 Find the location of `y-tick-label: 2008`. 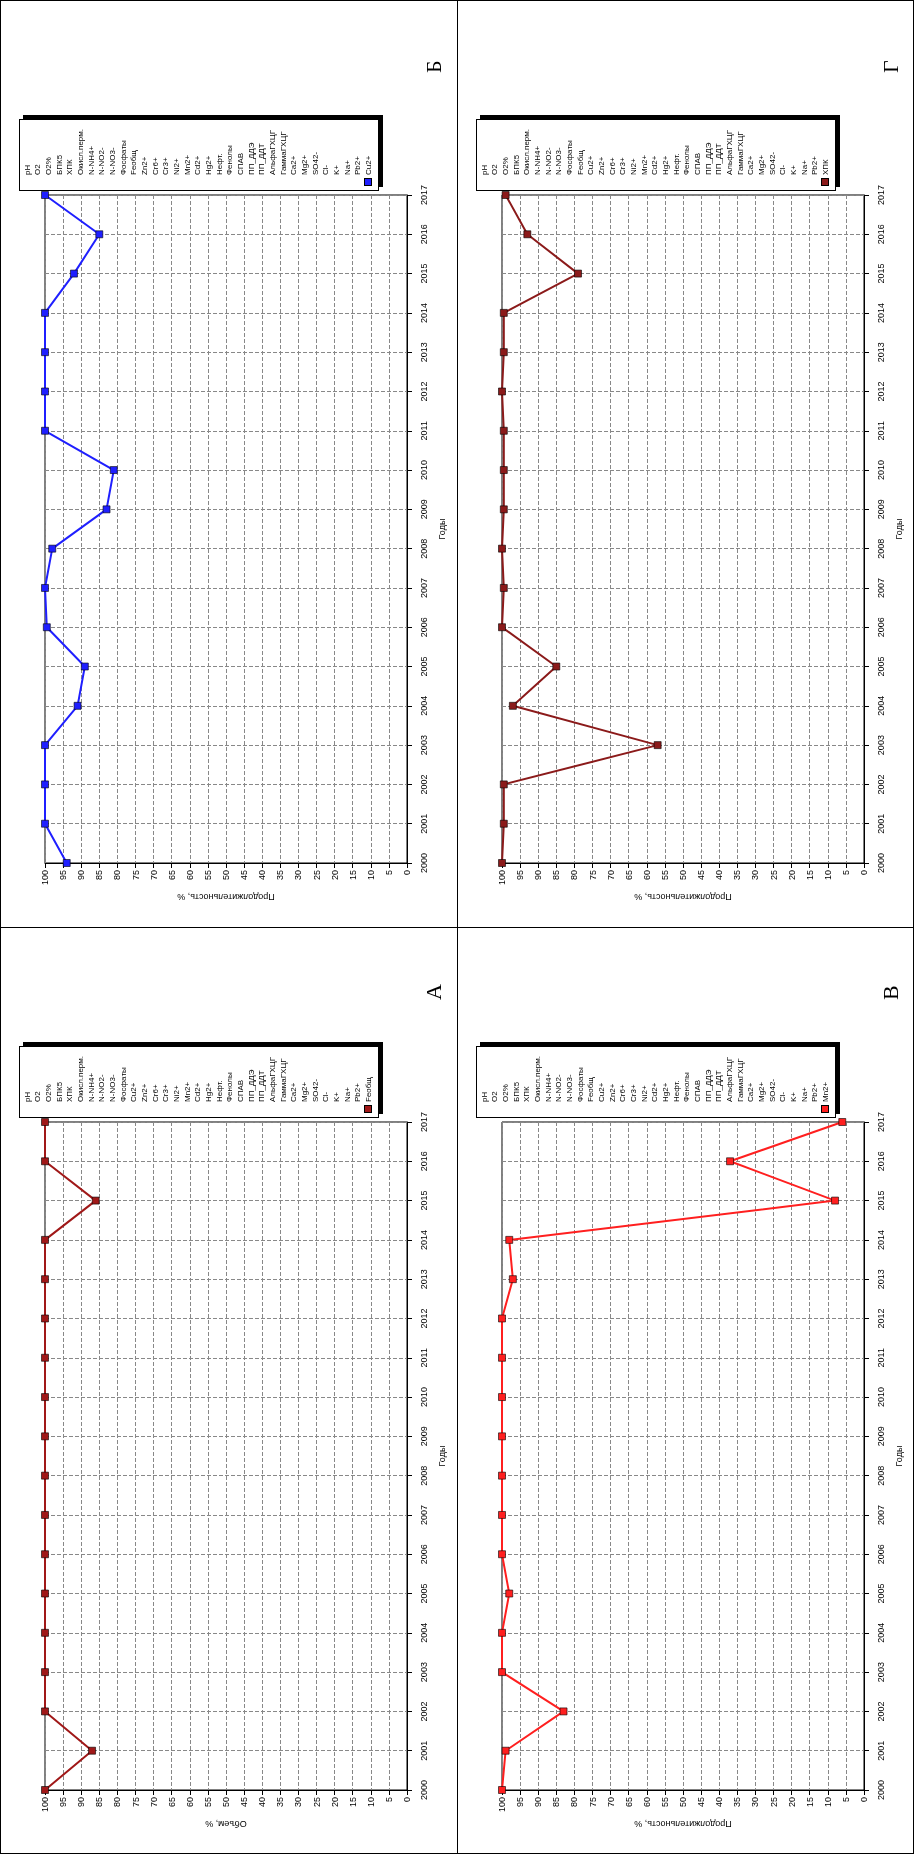

y-tick-label: 2008 is located at coordinates (880, 548).